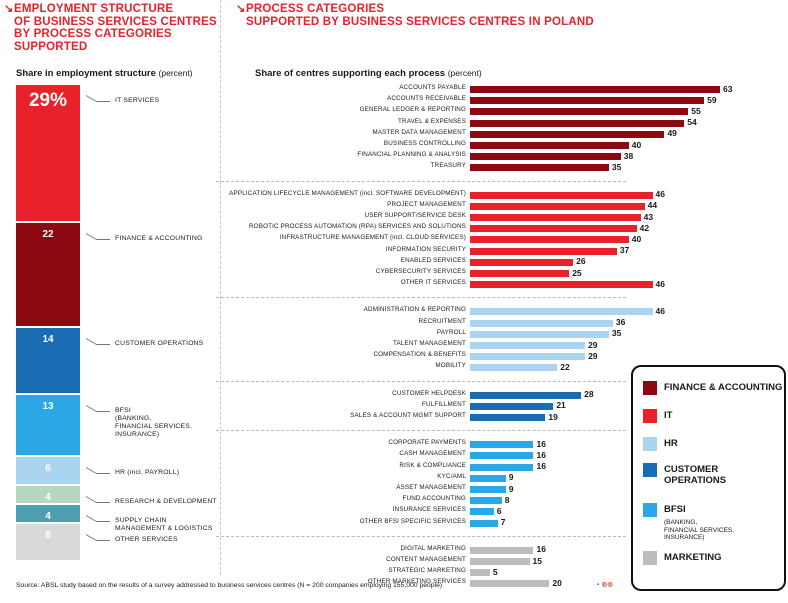 This screenshot has width=788, height=603. I want to click on employment-segment-label-line: FINANCE & ACCOUNTING, so click(159, 239).